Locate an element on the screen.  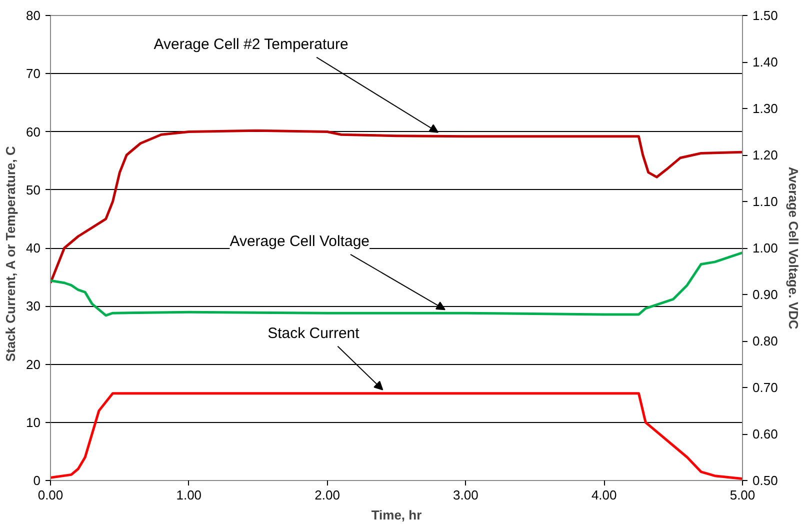
y-tick-label: 30 is located at coordinates (33, 306).